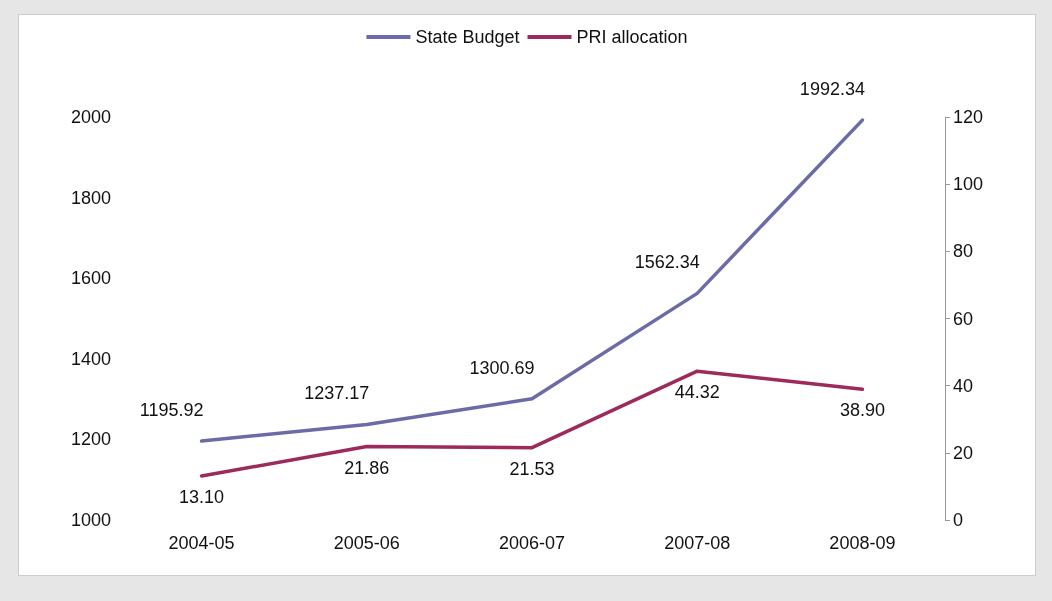  What do you see at coordinates (366, 543) in the screenshot?
I see `x-tick-label: 2005-06` at bounding box center [366, 543].